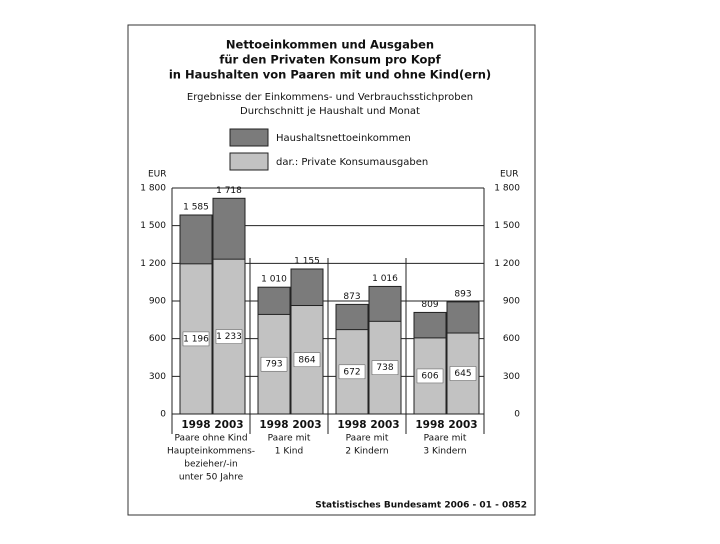 This screenshot has height=544, width=720. I want to click on y2-tick-label: 1 200, so click(507, 264).